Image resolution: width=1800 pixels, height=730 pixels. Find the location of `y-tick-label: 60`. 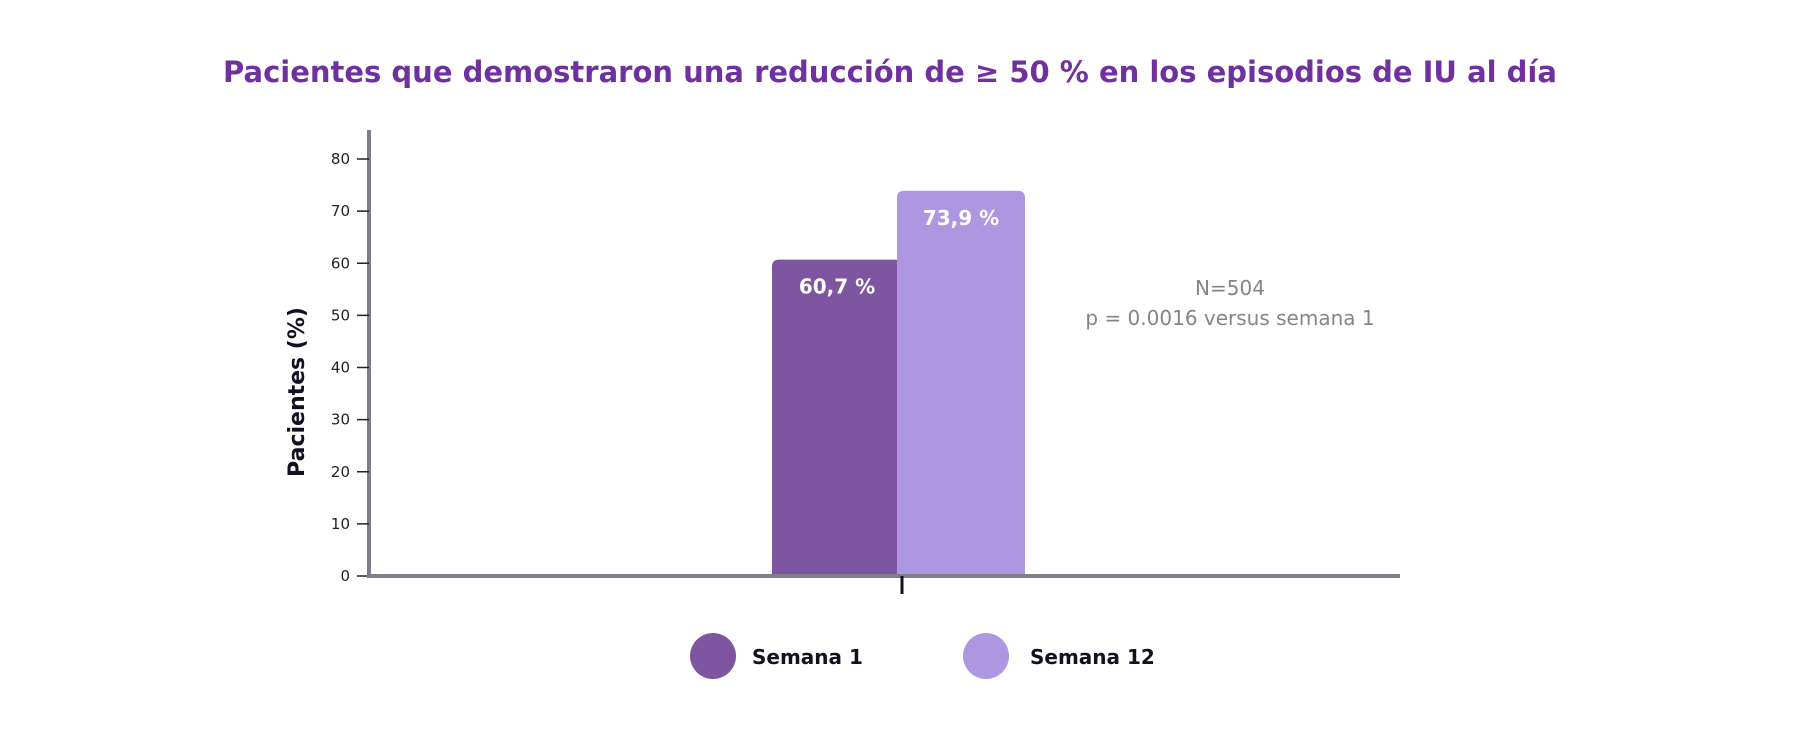

y-tick-label: 60 is located at coordinates (340, 263).